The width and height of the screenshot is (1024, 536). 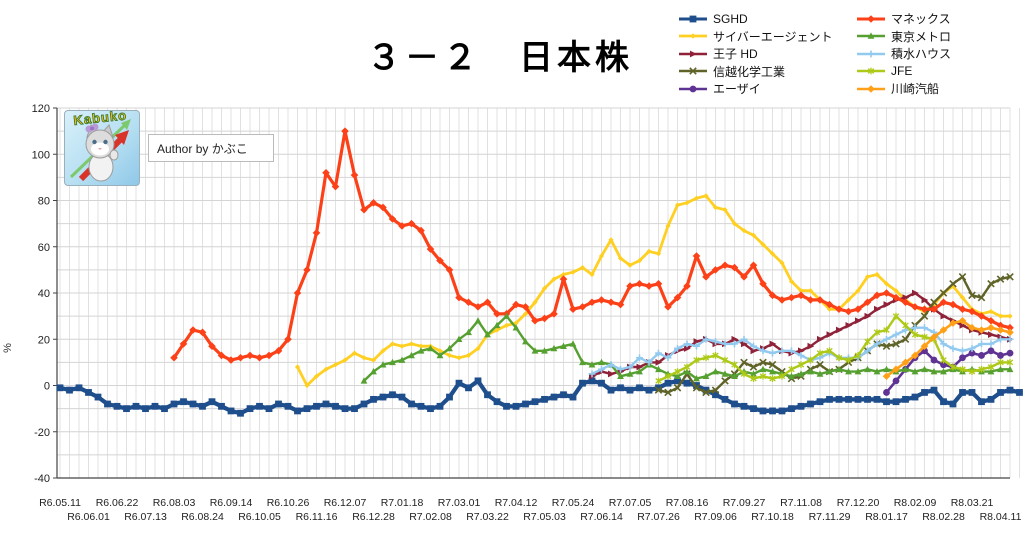 I want to click on x-tick-label: R6.06.01, so click(x=88, y=517).